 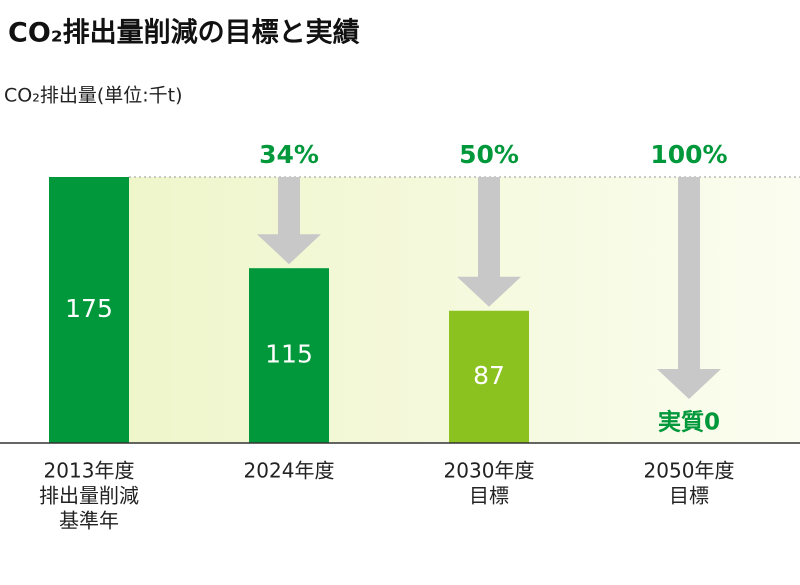 I want to click on x-tick-label: 2024年度, so click(x=289, y=471).